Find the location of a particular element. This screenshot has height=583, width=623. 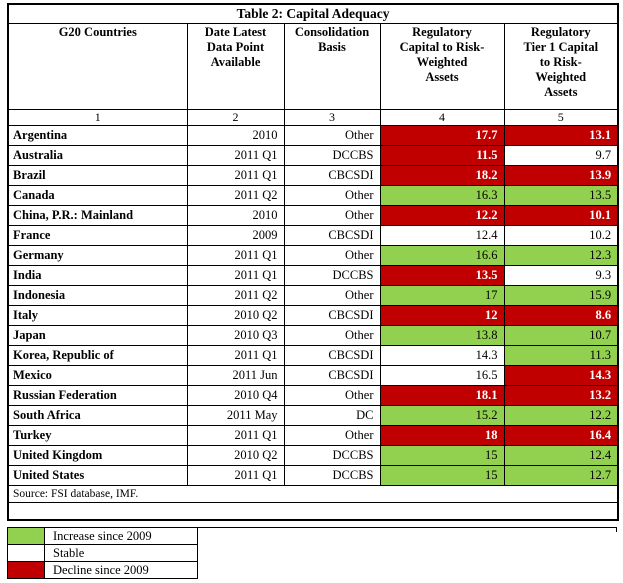

capital-ratio-cell: 15 is located at coordinates (442, 455).